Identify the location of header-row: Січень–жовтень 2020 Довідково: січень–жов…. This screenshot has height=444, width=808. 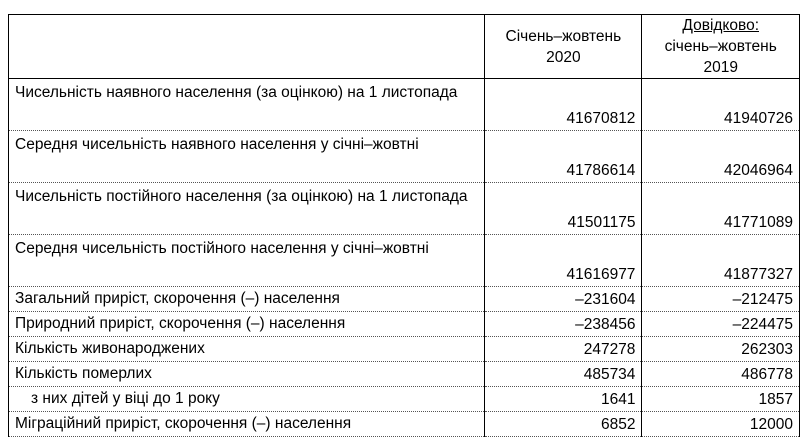
(403, 46).